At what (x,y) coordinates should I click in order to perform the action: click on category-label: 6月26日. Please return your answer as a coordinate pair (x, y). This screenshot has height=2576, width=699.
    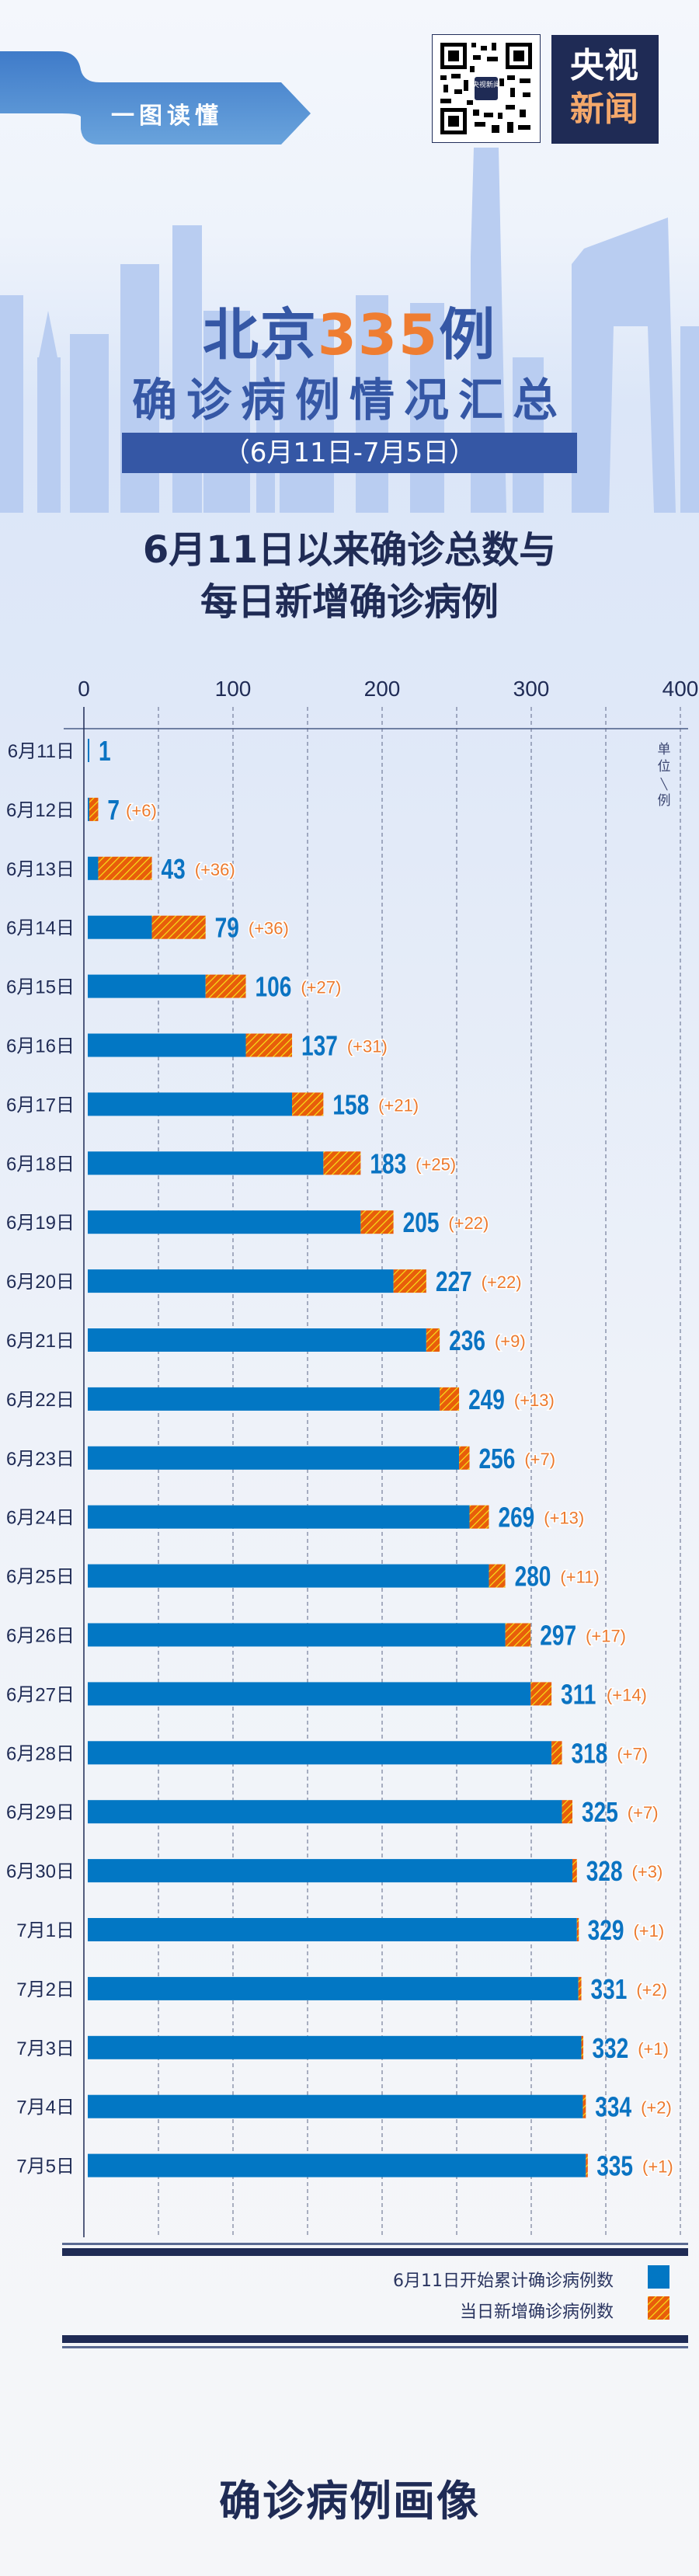
    Looking at the image, I should click on (40, 1636).